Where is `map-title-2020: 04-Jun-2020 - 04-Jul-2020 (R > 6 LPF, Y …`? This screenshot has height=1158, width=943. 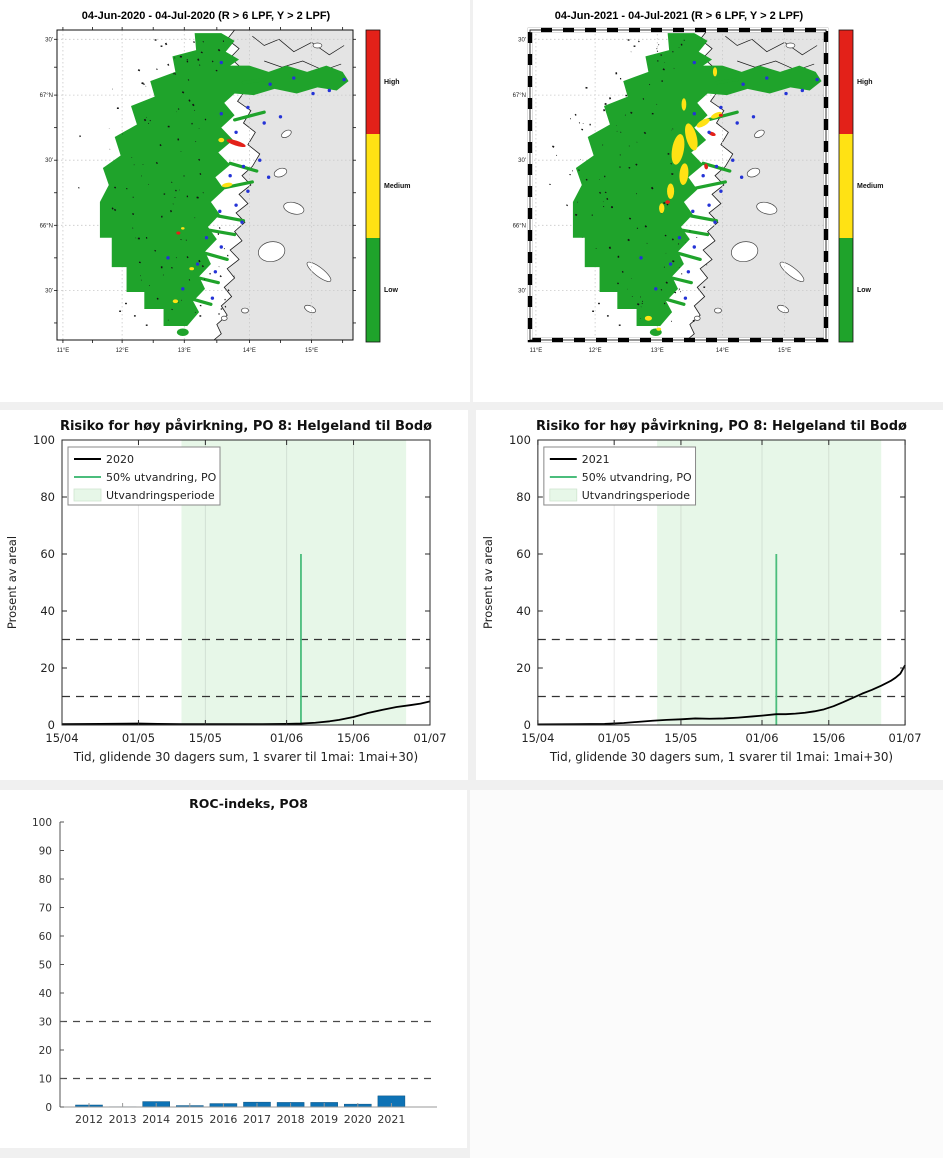
map-title-2020: 04-Jun-2020 - 04-Jul-2020 (R > 6 LPF, Y … is located at coordinates (206, 16).